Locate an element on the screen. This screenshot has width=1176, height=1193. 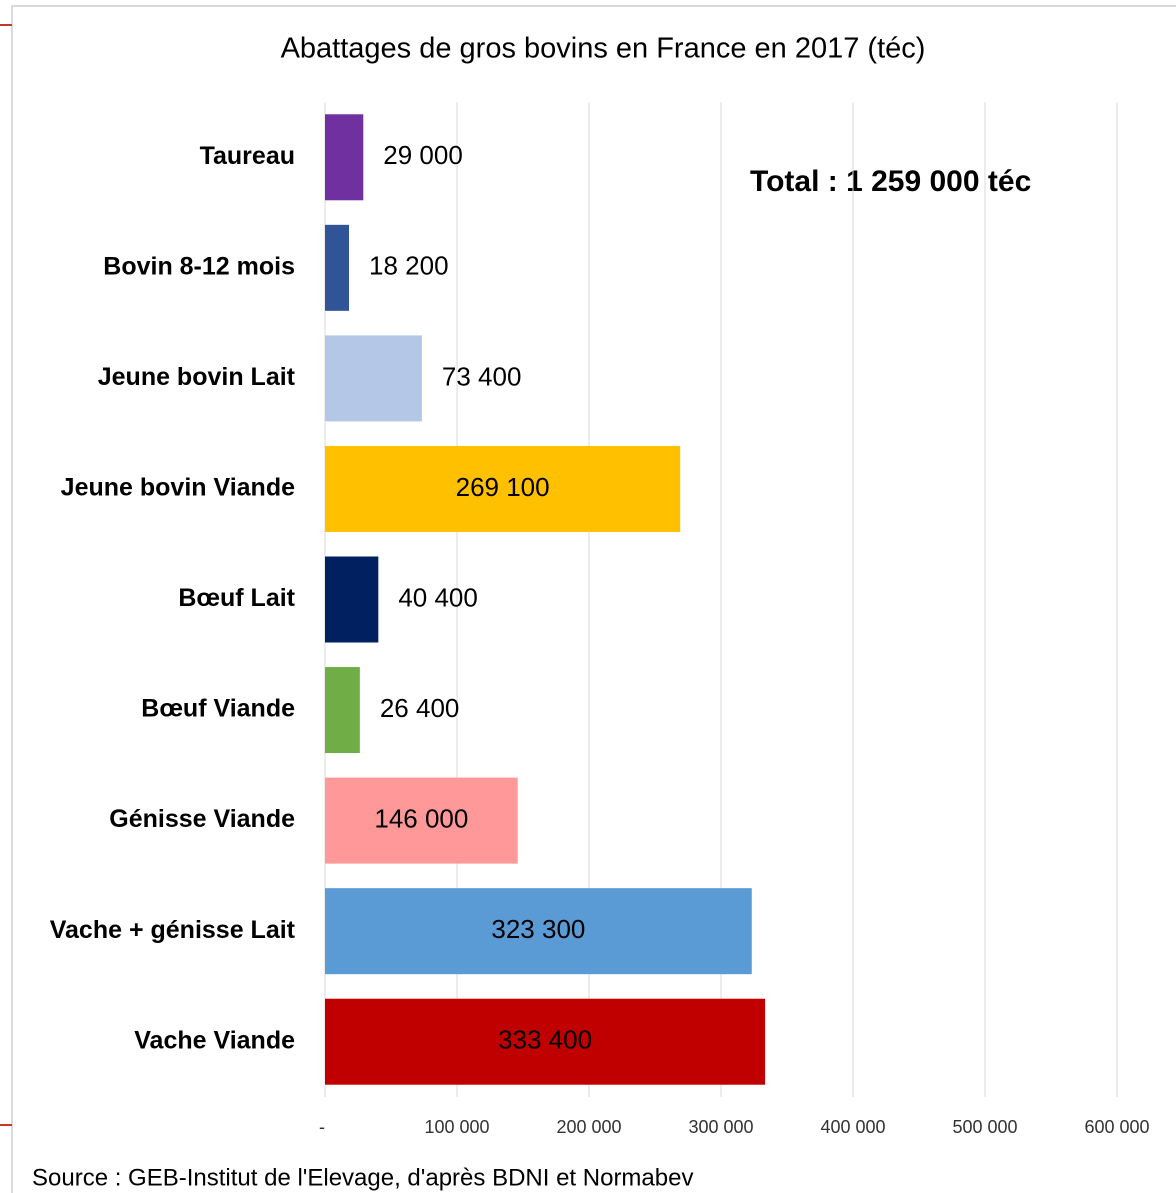
data-label: 323 300 is located at coordinates (538, 929).